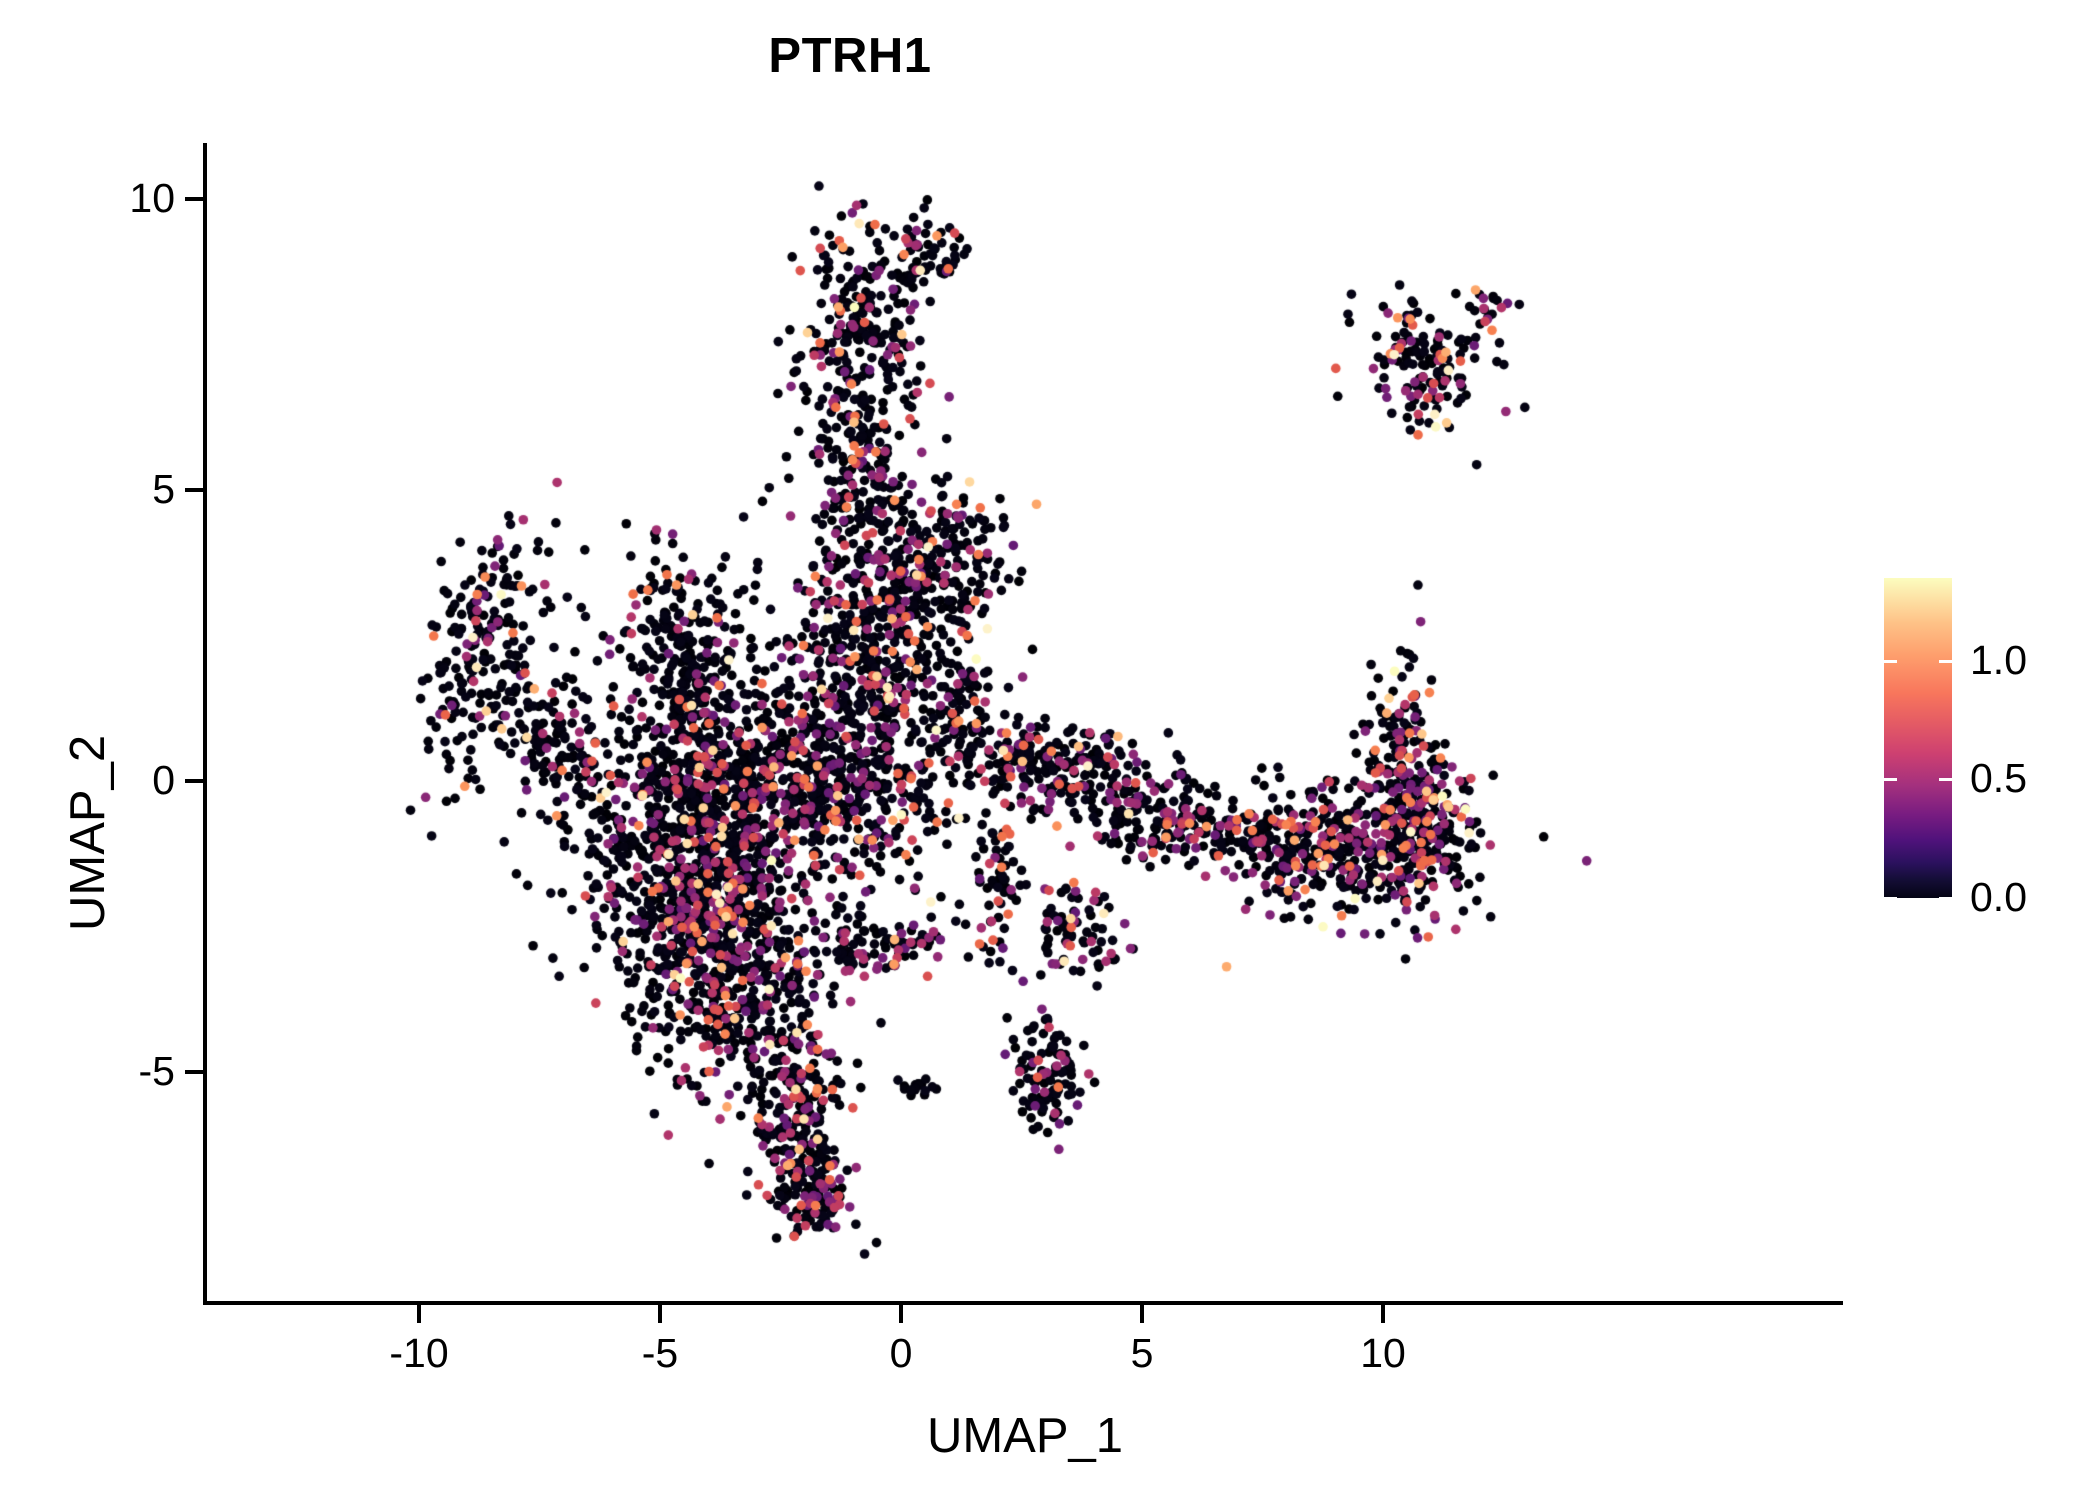  I want to click on x-axis-line, so click(1023, 1303).